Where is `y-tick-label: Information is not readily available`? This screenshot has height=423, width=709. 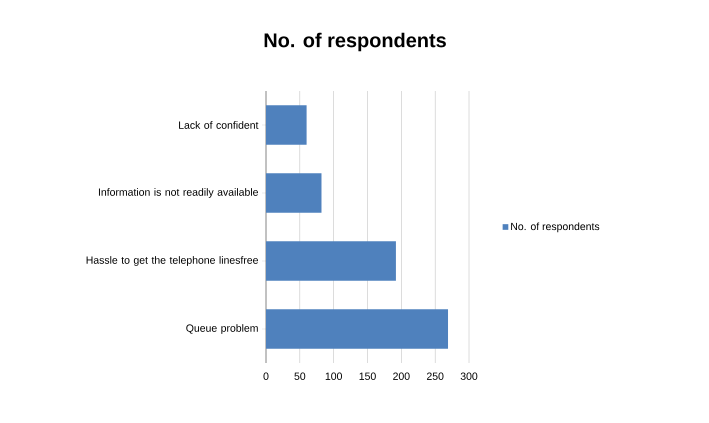 y-tick-label: Information is not readily available is located at coordinates (178, 193).